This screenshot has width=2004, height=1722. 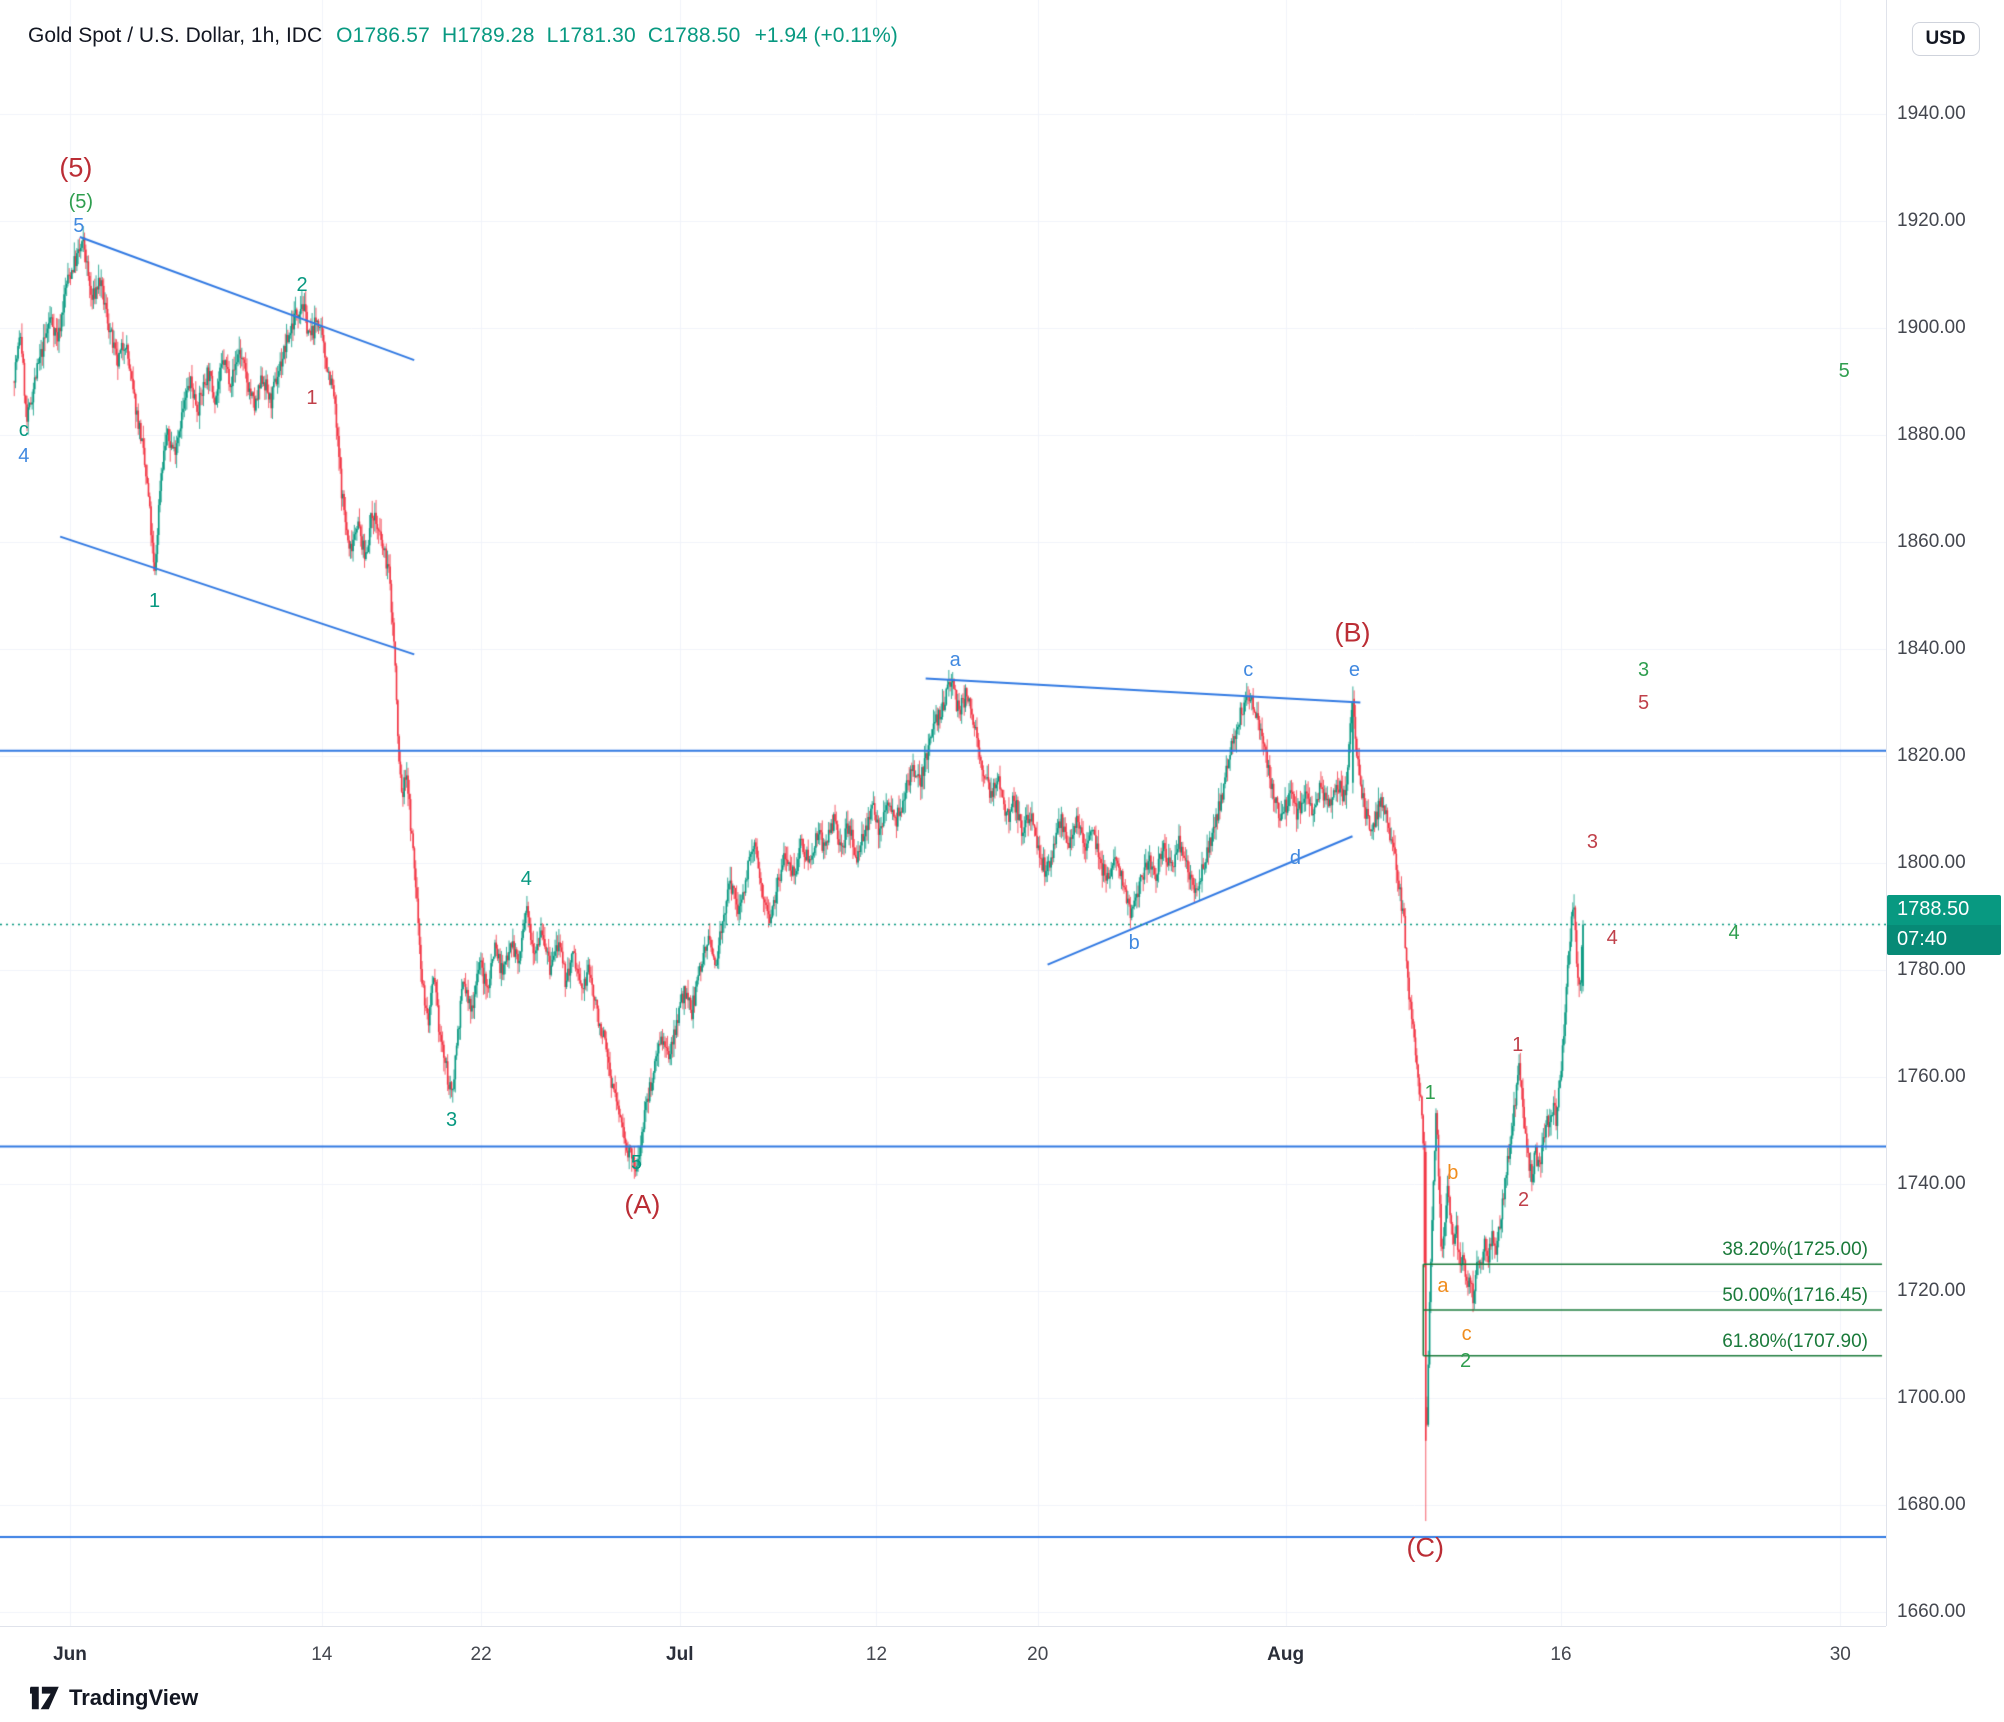 I want to click on ohlc-low: L1781.30, so click(x=591, y=35).